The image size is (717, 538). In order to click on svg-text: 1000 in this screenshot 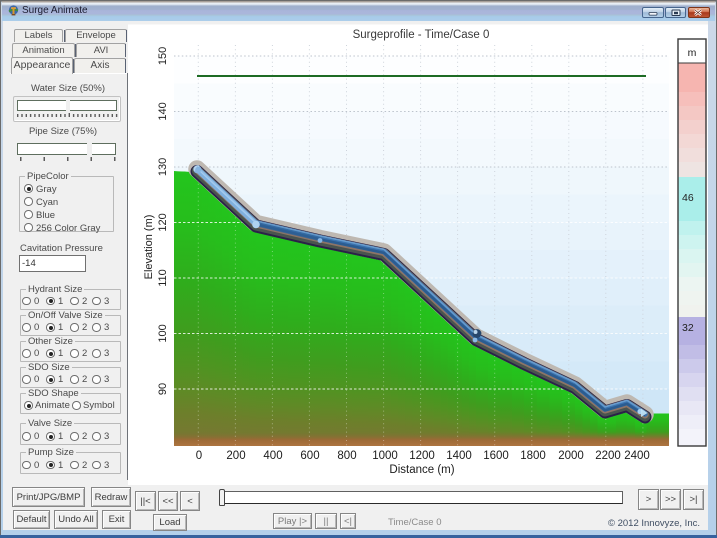, I will do `click(385, 456)`.